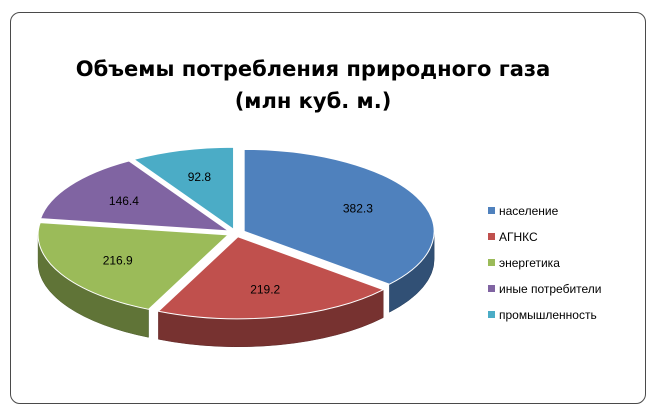  What do you see at coordinates (313, 69) in the screenshot?
I see `chart-title: Объемы потребления природного газа` at bounding box center [313, 69].